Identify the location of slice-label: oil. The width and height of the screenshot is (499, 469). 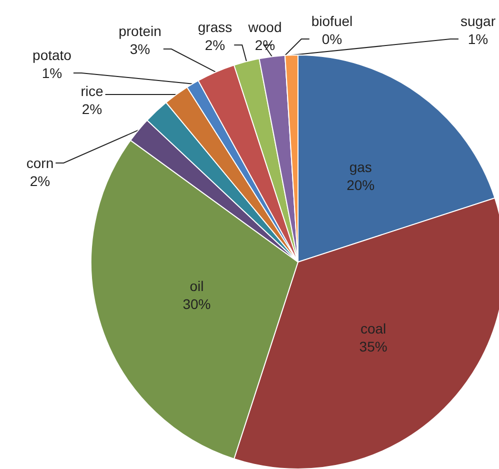
(197, 286).